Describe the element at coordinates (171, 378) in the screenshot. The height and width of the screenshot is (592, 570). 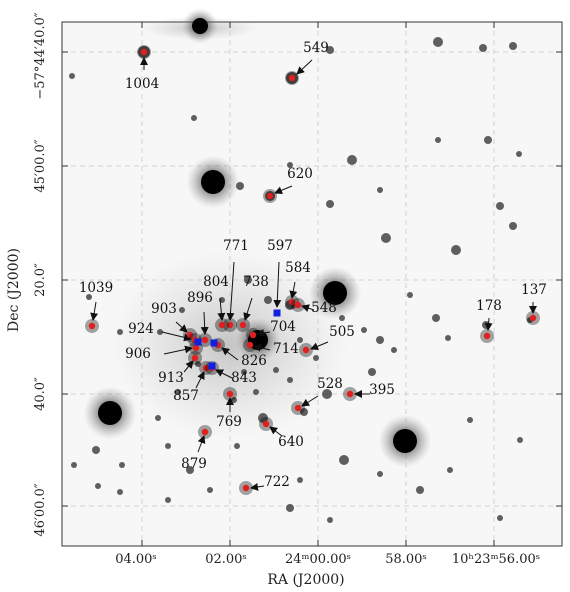
I see `star-label-913: 913` at that location.